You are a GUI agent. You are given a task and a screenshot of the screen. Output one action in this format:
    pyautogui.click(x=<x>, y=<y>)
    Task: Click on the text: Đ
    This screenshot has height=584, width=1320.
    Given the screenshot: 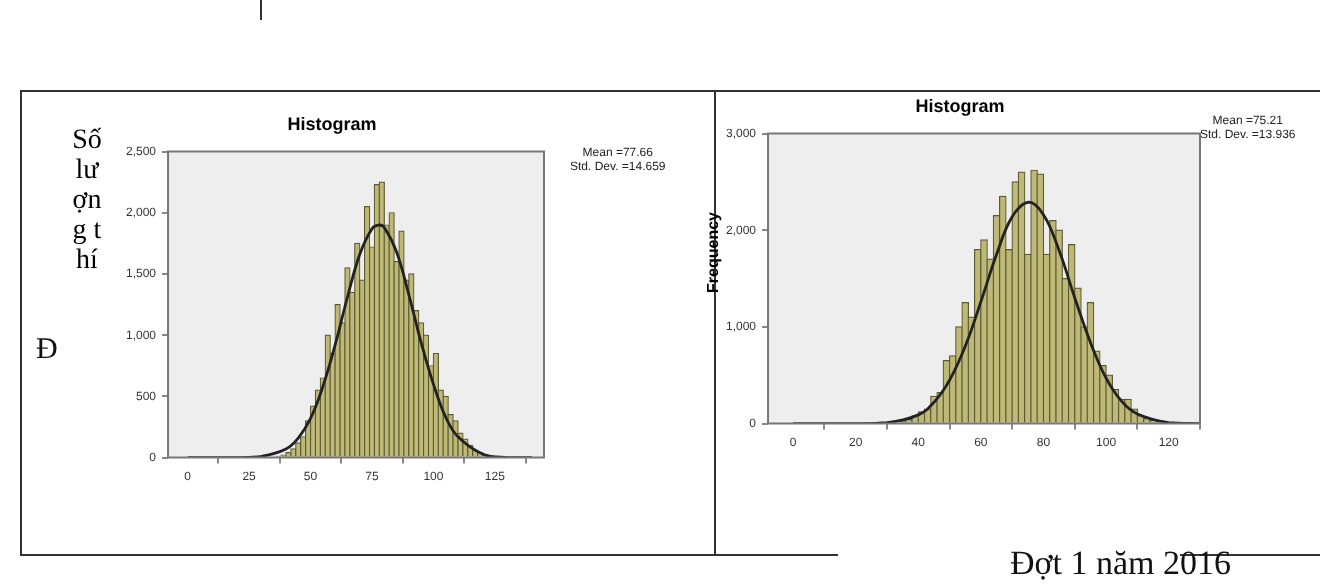 What is the action you would take?
    pyautogui.click(x=47, y=351)
    